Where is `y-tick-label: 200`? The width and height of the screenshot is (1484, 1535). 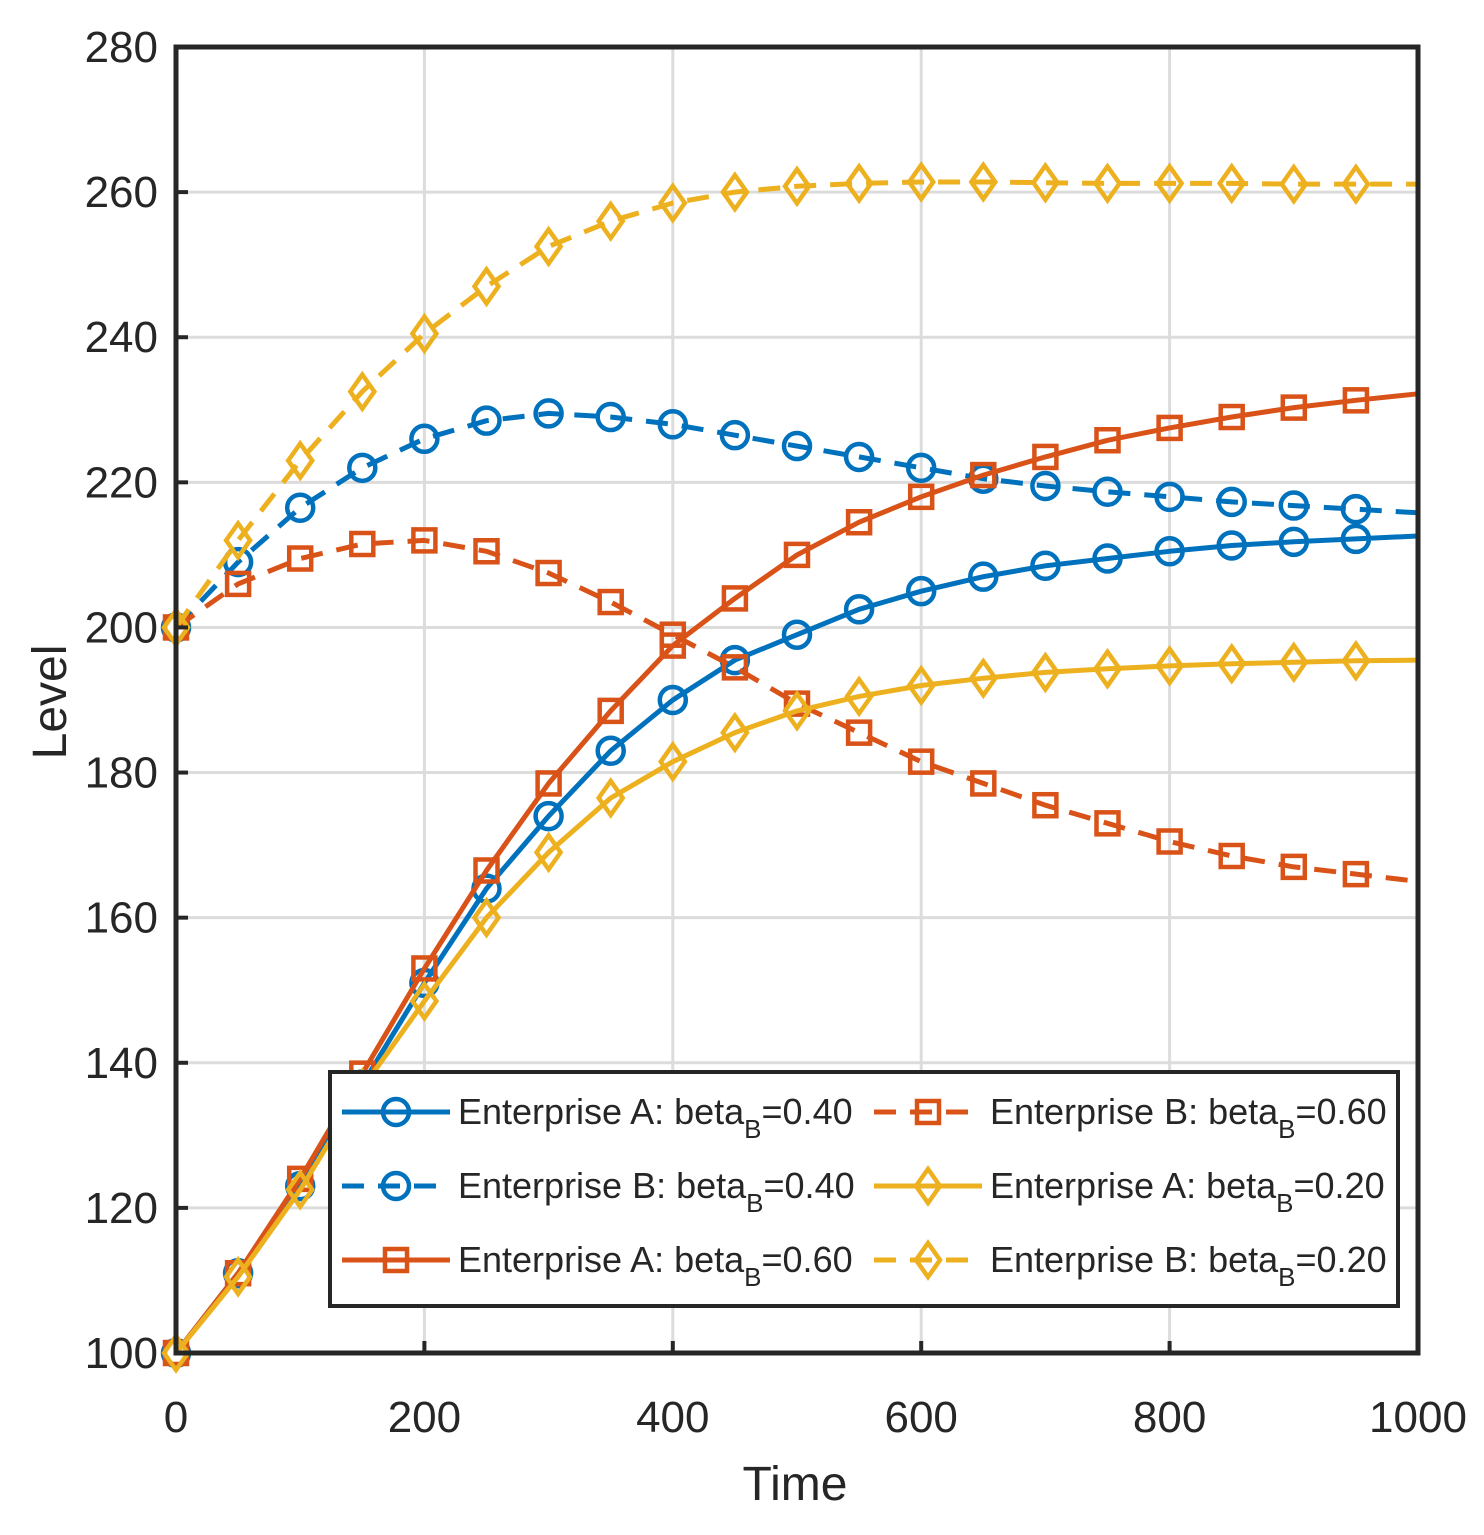
y-tick-label: 200 is located at coordinates (121, 627).